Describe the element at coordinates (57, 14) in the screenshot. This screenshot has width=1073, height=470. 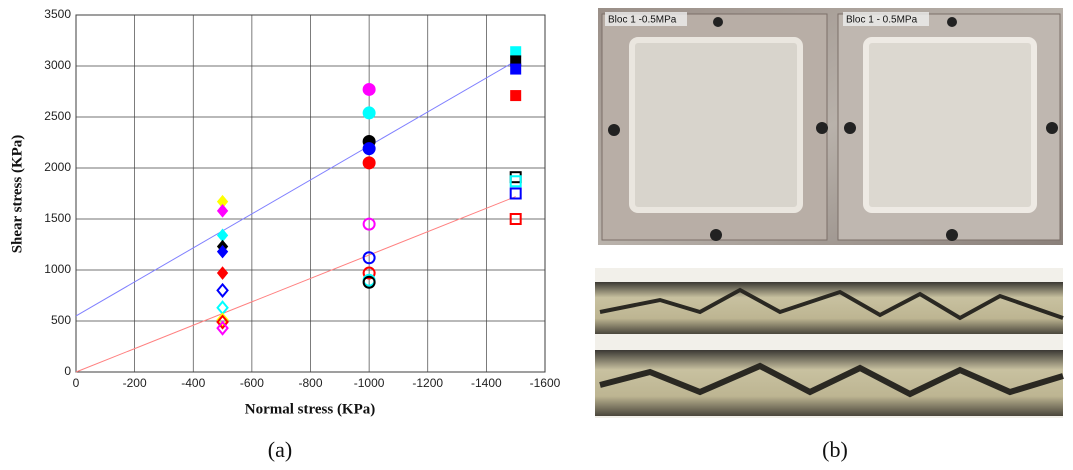
I see `y-tick-label: 3500` at that location.